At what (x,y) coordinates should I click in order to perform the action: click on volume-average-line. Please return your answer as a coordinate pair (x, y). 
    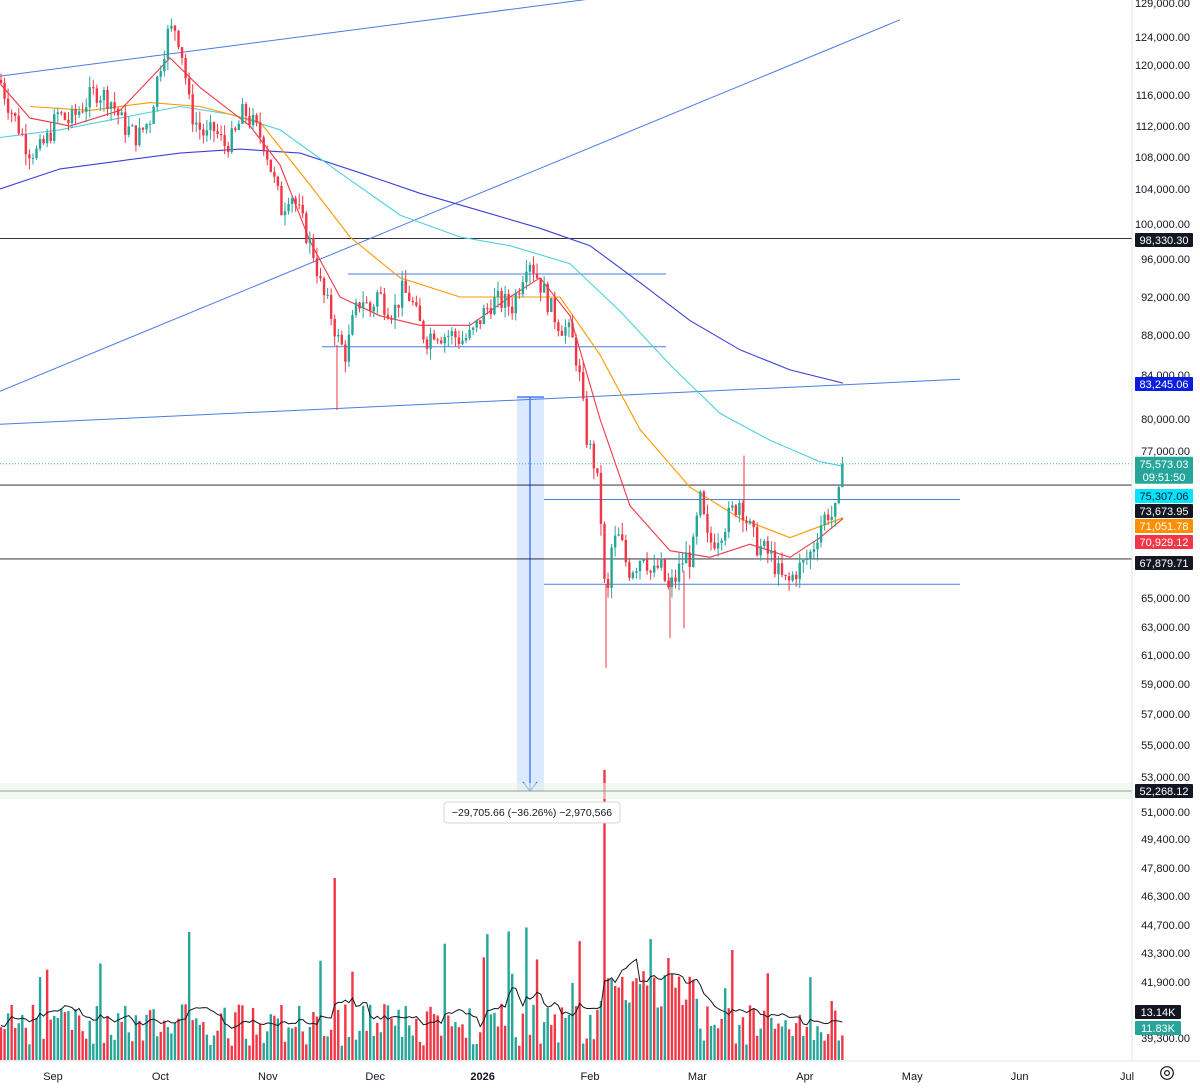
    Looking at the image, I should click on (421, 993).